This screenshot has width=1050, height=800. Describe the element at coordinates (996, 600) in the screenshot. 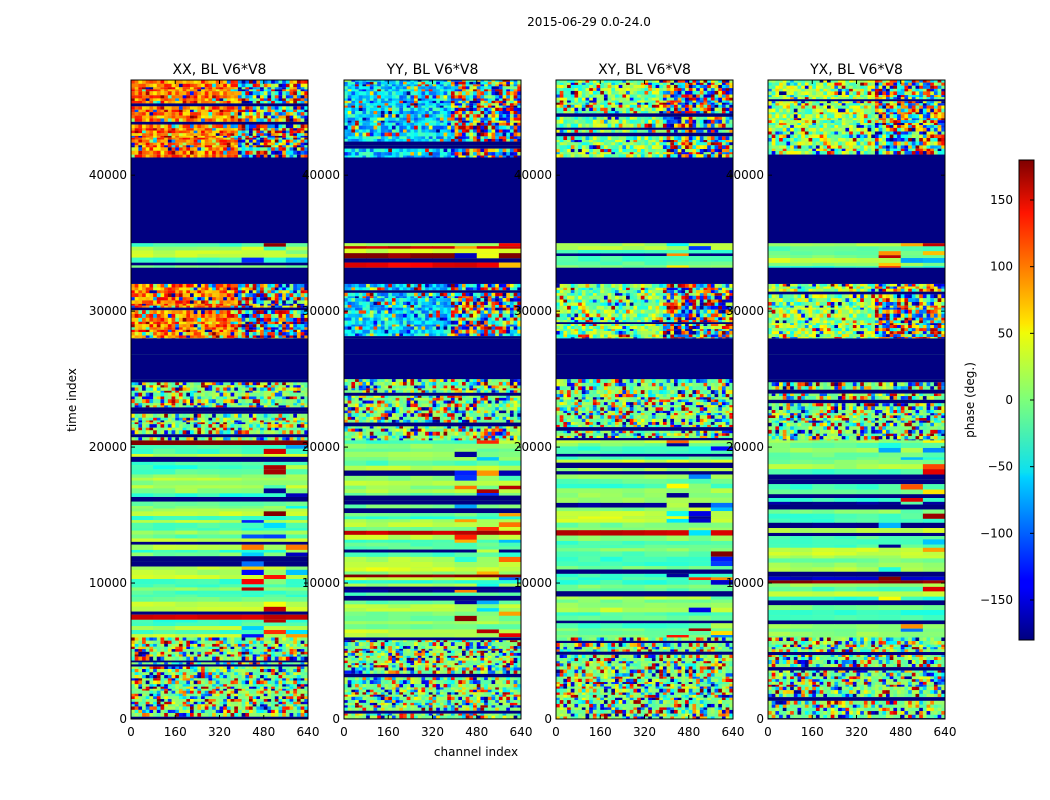

I see `colorbar-tick-label: −150` at that location.